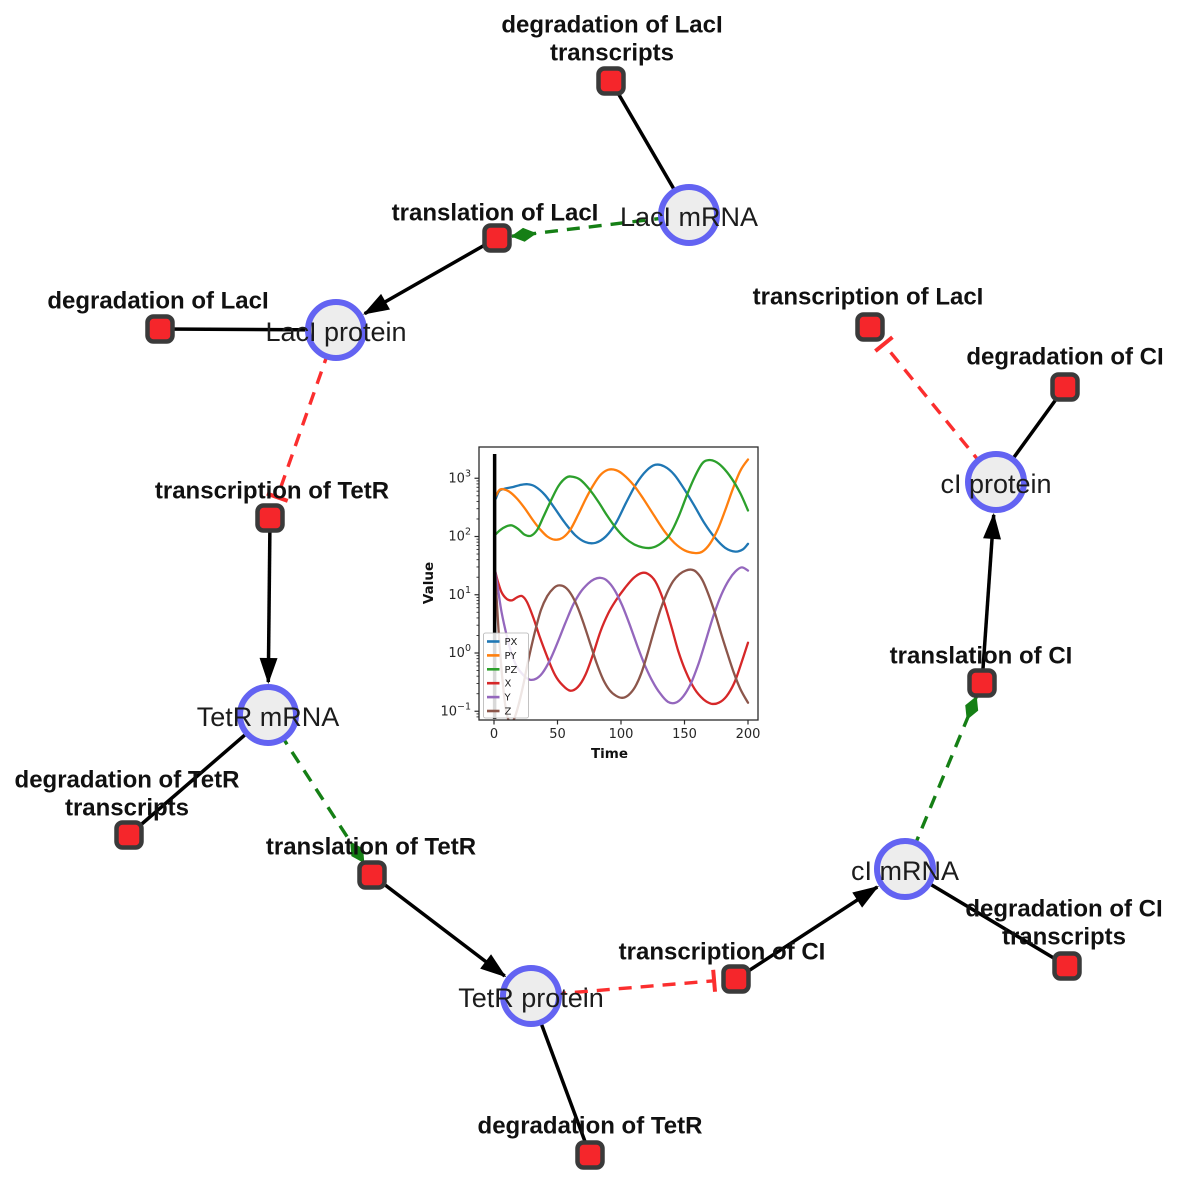  What do you see at coordinates (459, 594) in the screenshot?
I see `y-tick-label: 10¹` at bounding box center [459, 594].